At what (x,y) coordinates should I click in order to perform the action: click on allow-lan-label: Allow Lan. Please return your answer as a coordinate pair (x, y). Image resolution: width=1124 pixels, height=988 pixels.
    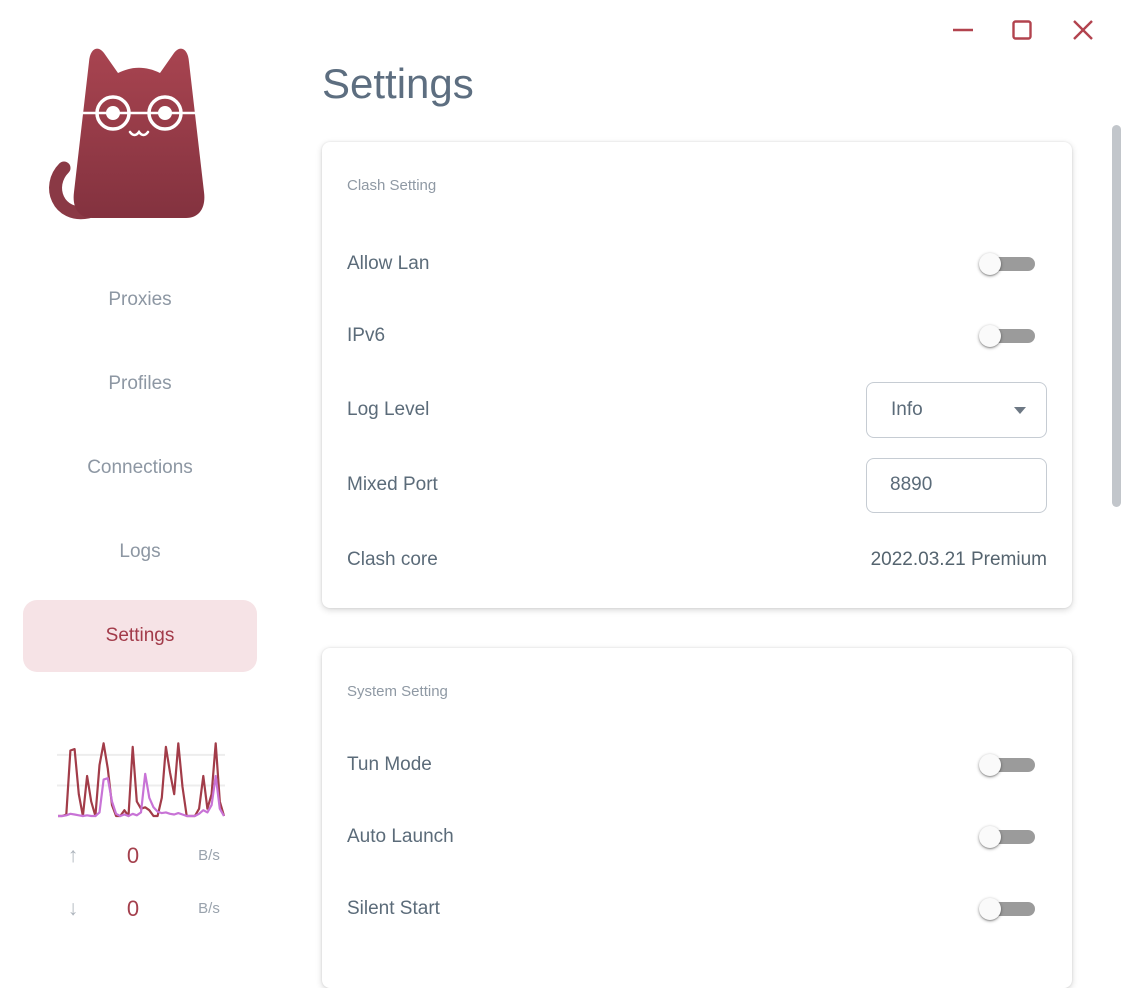
    Looking at the image, I should click on (388, 263).